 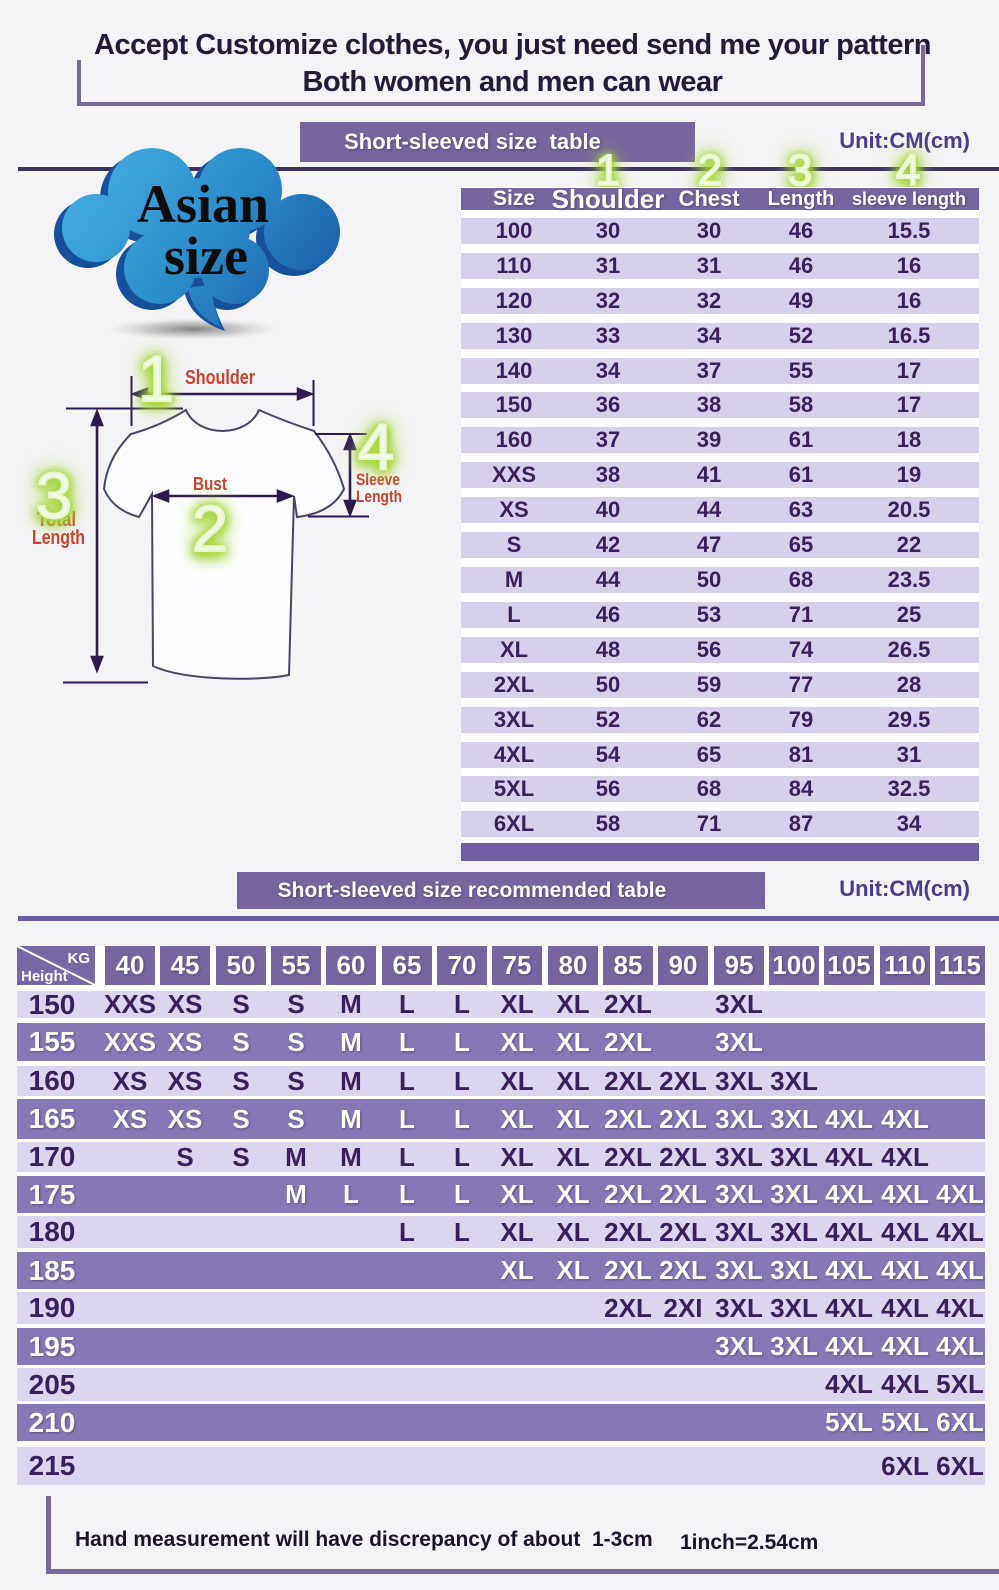 I want to click on svg-text: Shoulder, so click(x=220, y=378).